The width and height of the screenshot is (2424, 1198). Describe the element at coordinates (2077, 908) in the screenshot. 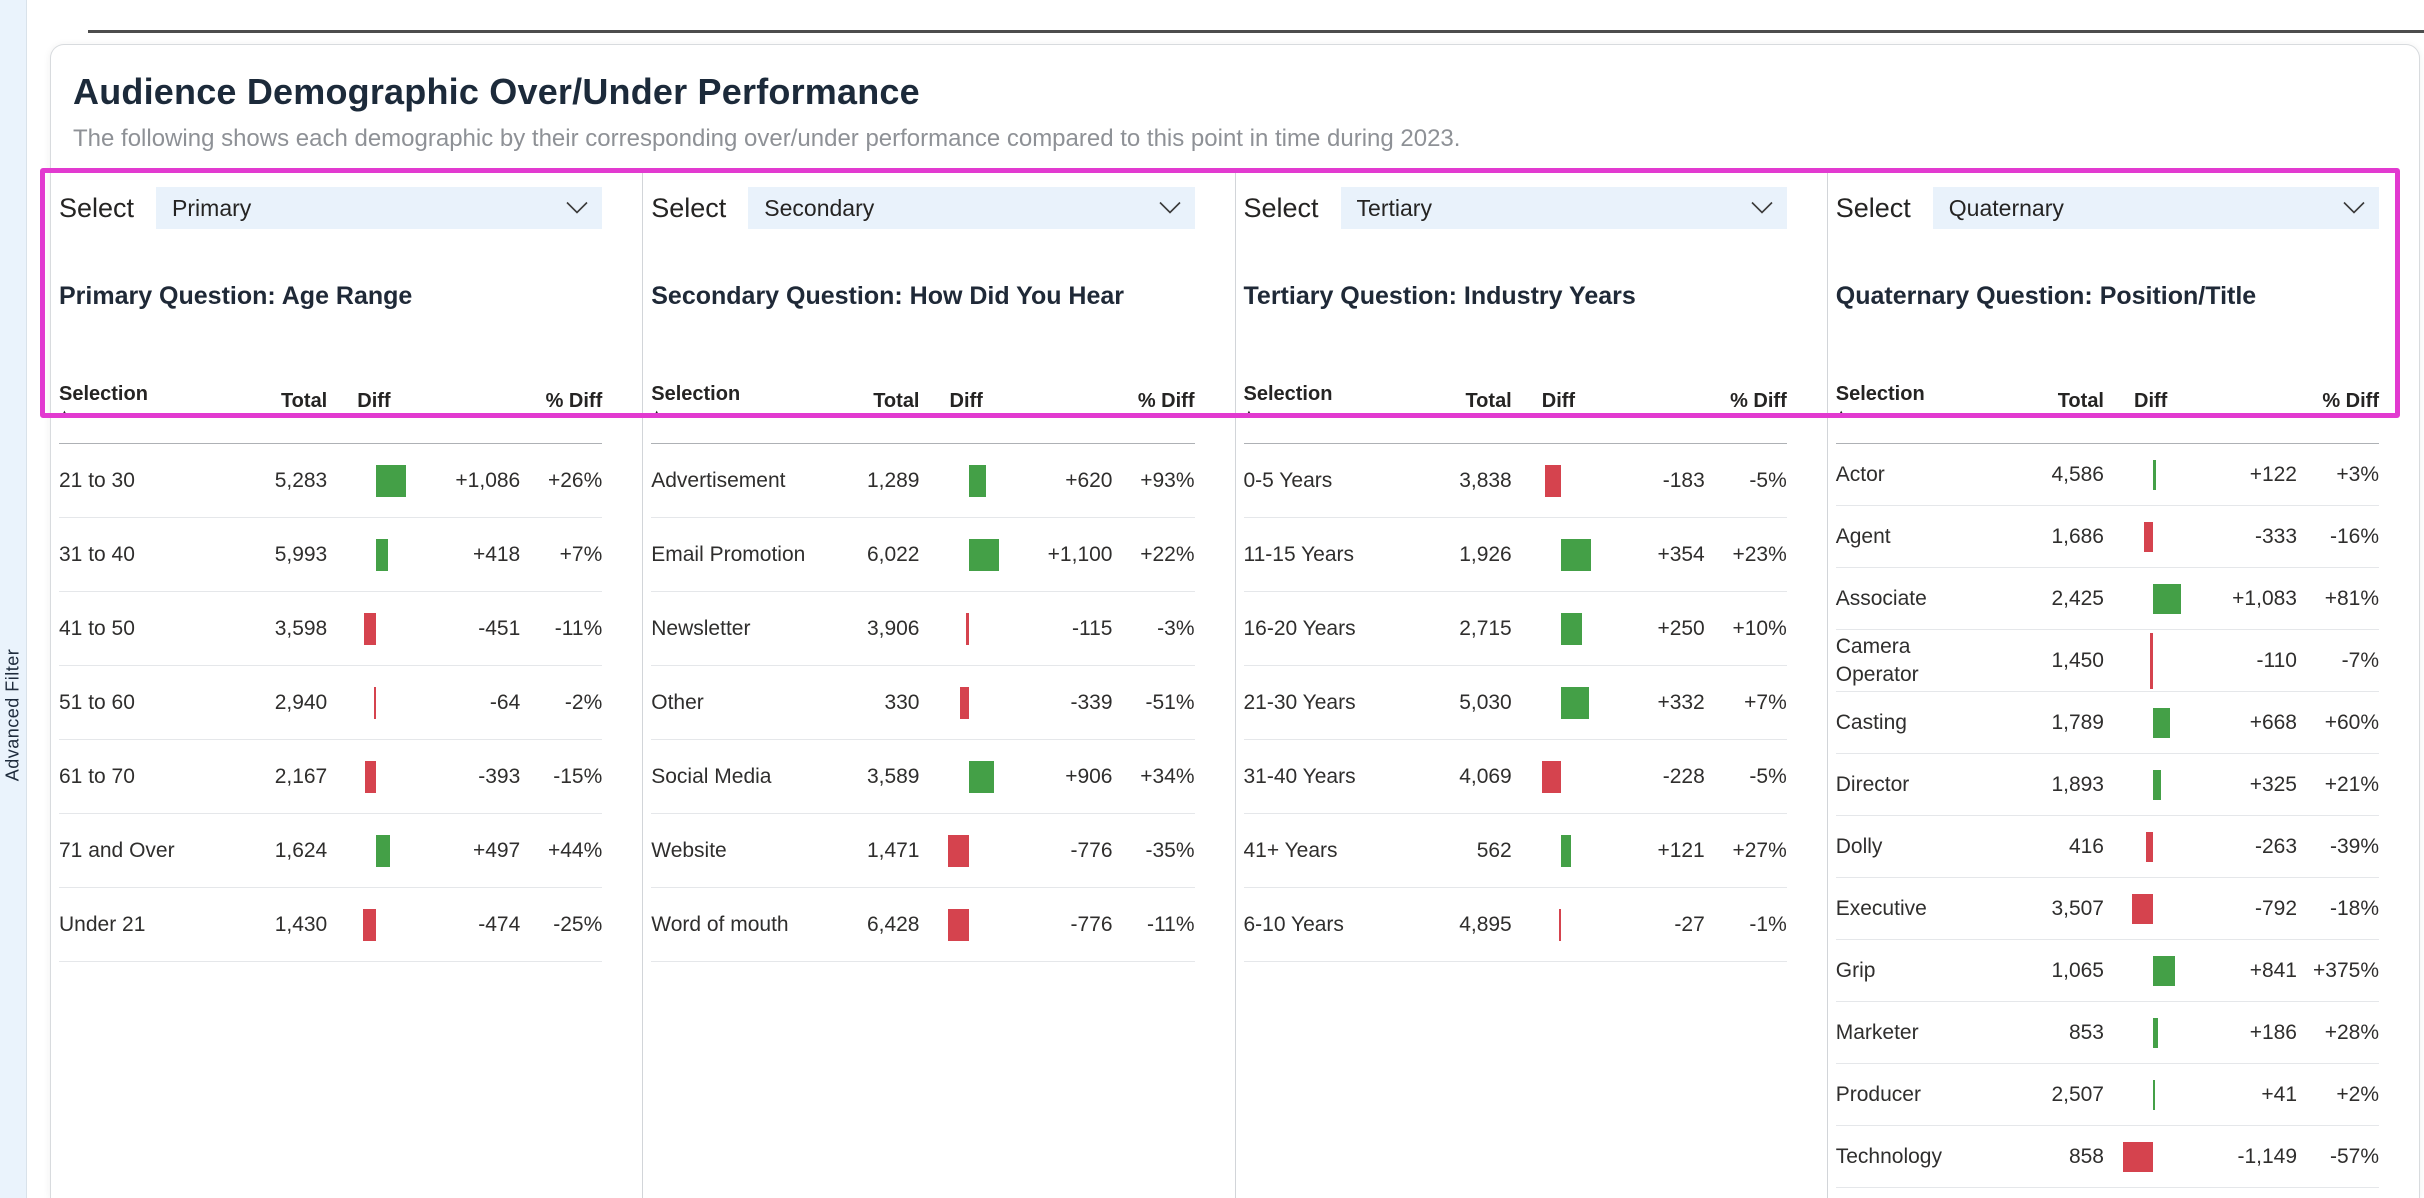

I see `cell-total: 3,507` at that location.